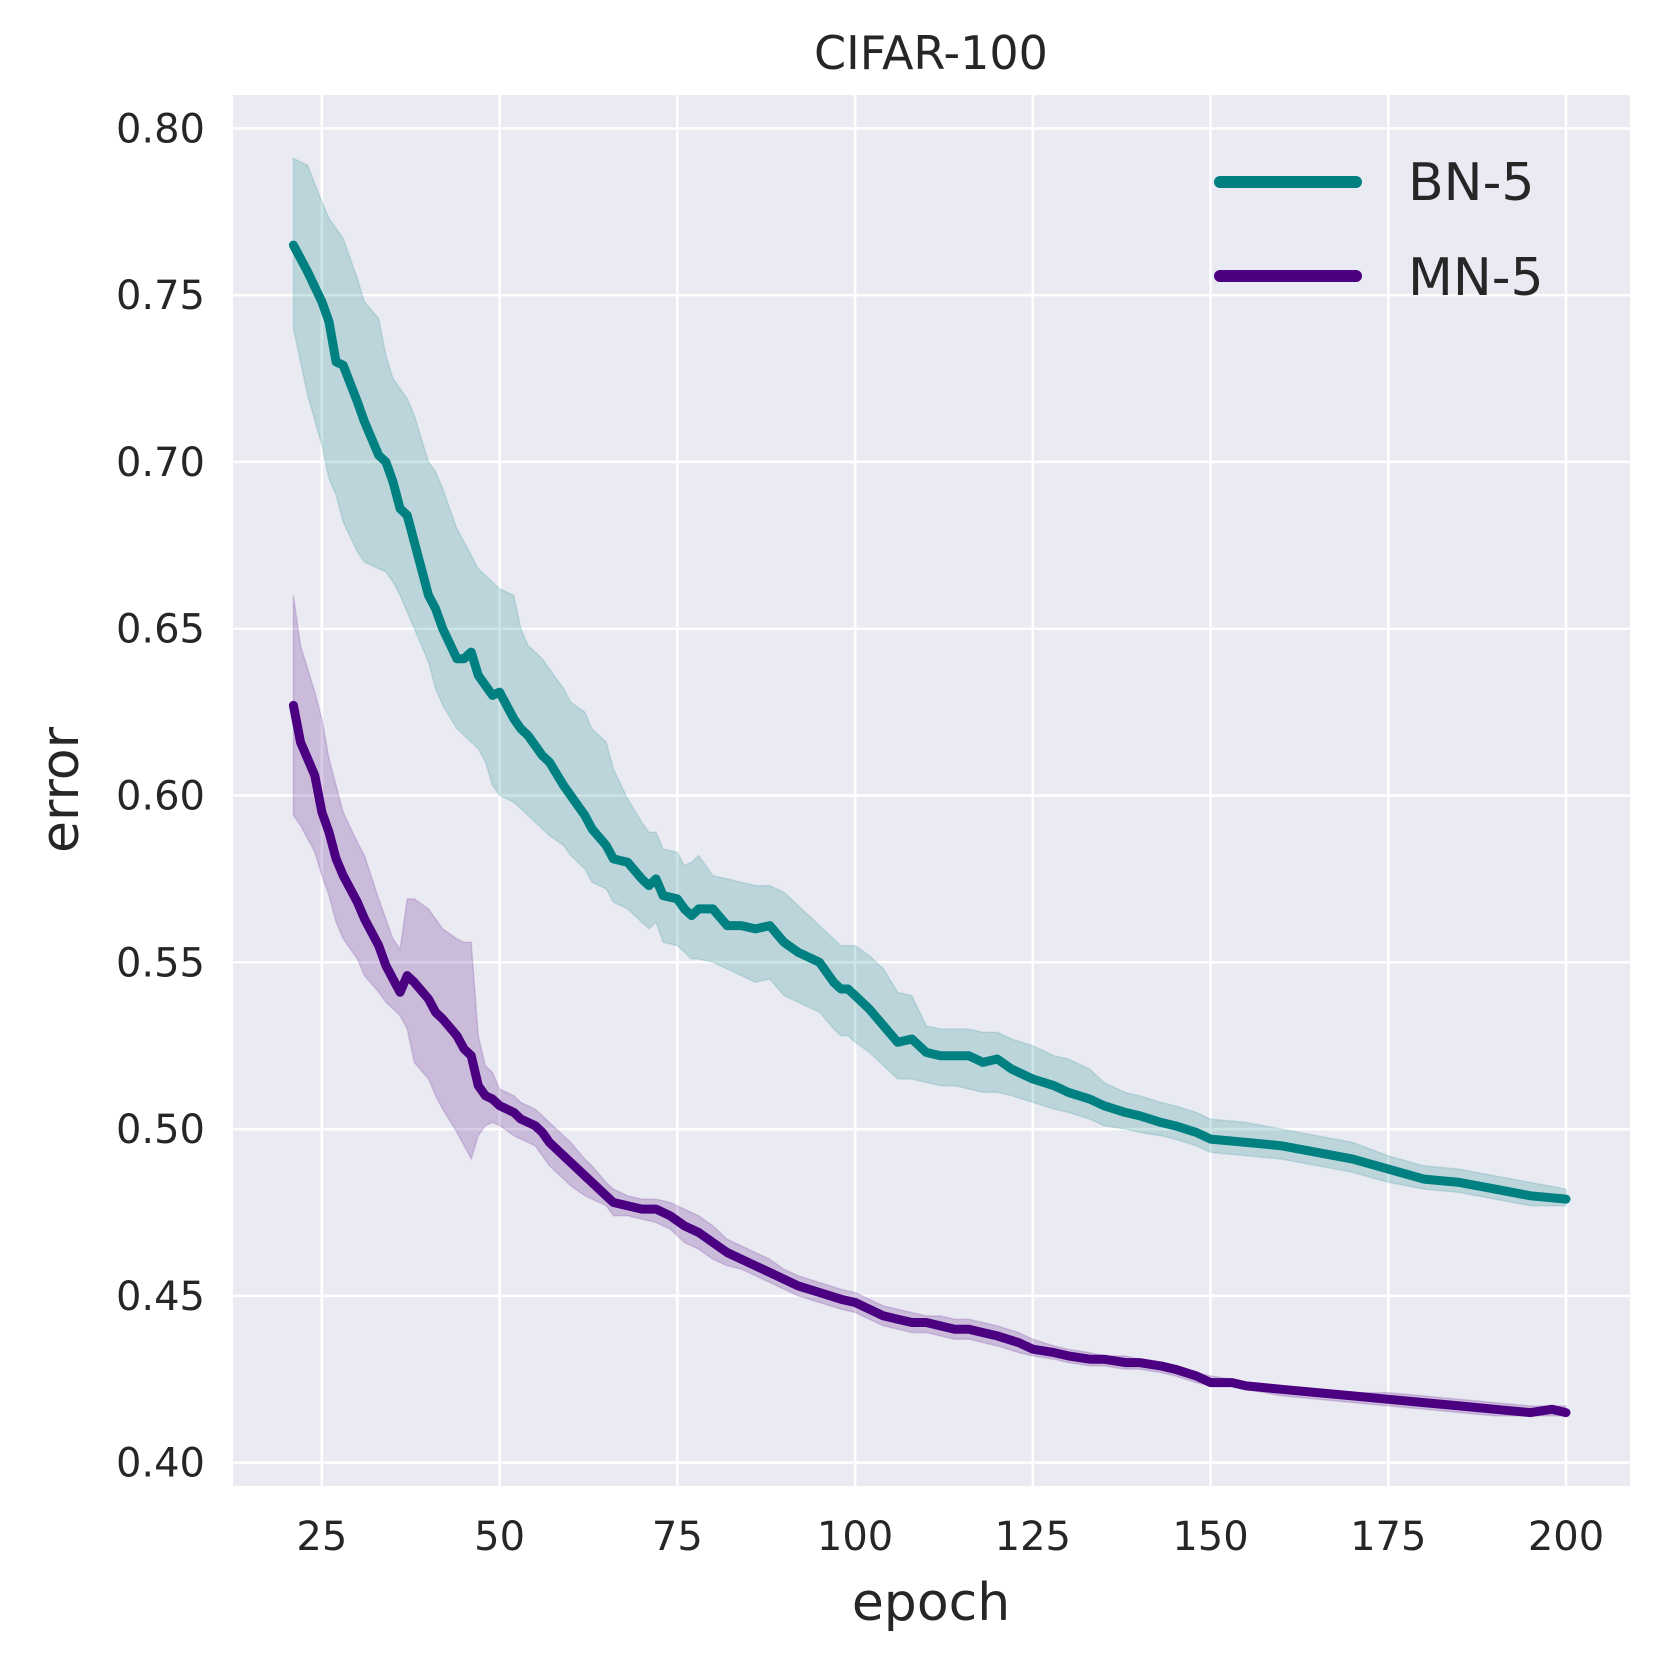 The height and width of the screenshot is (1663, 1657). I want to click on y-tick-label: 0.60, so click(160, 797).